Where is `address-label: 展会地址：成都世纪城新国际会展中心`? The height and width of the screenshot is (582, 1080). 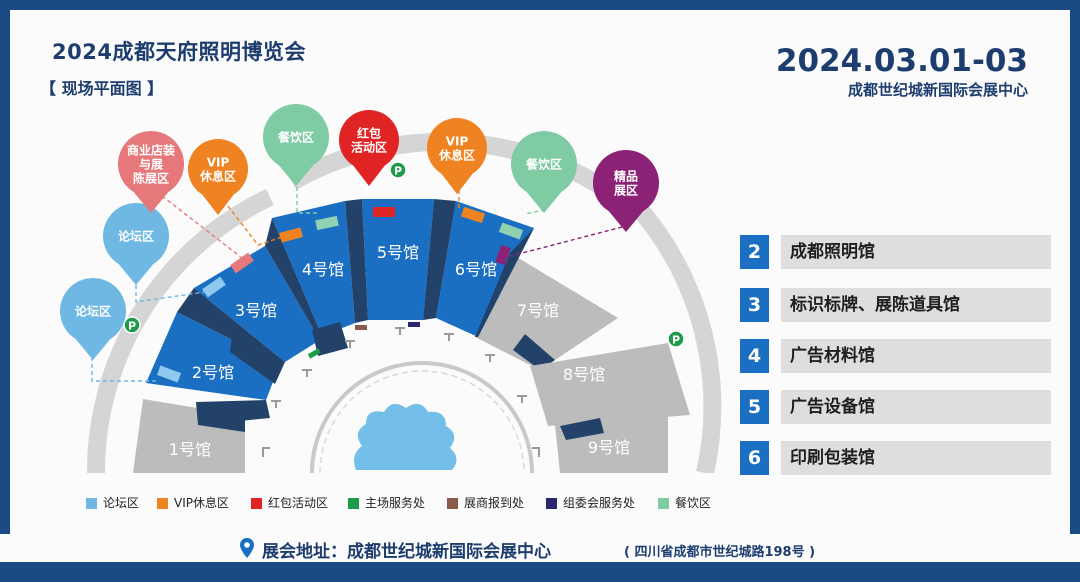 address-label: 展会地址：成都世纪城新国际会展中心 is located at coordinates (406, 552).